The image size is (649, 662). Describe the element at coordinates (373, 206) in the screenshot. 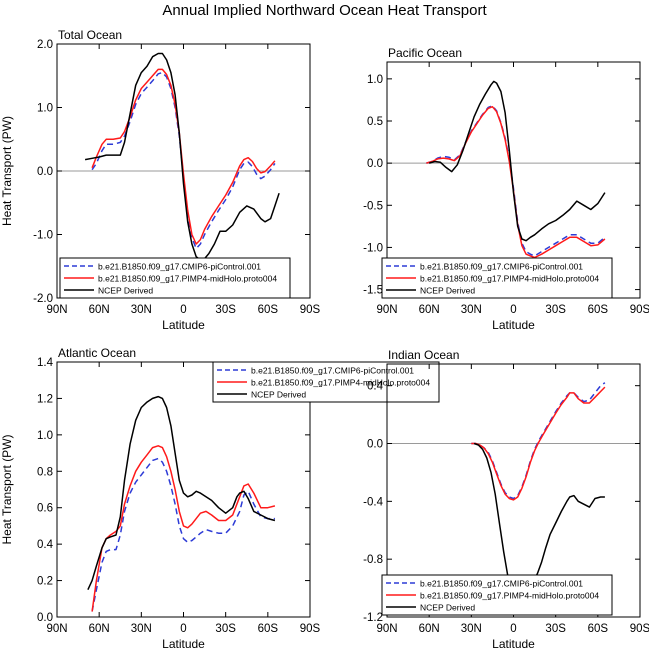

I see `y-tick-label: -0.5` at that location.